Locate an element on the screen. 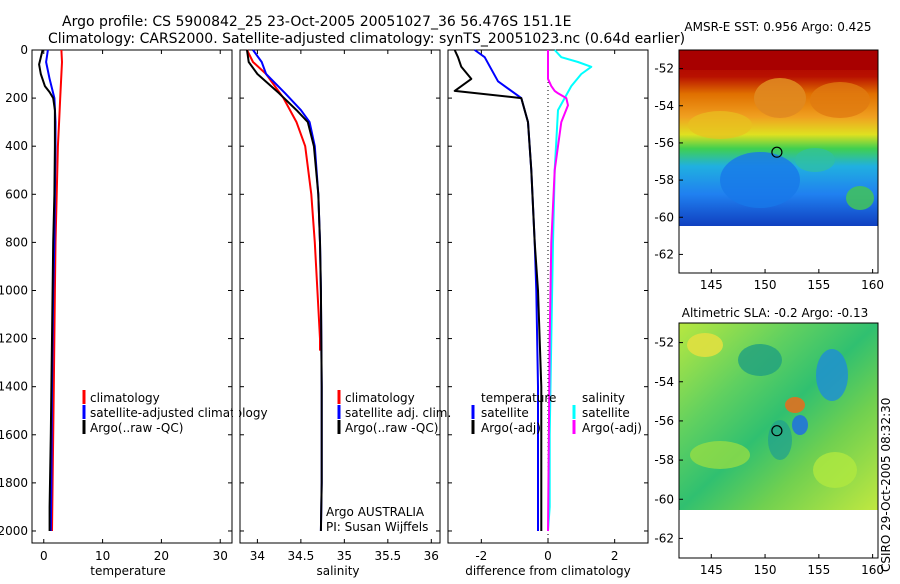 The image size is (900, 584). x-tick-label: 34 is located at coordinates (257, 556).